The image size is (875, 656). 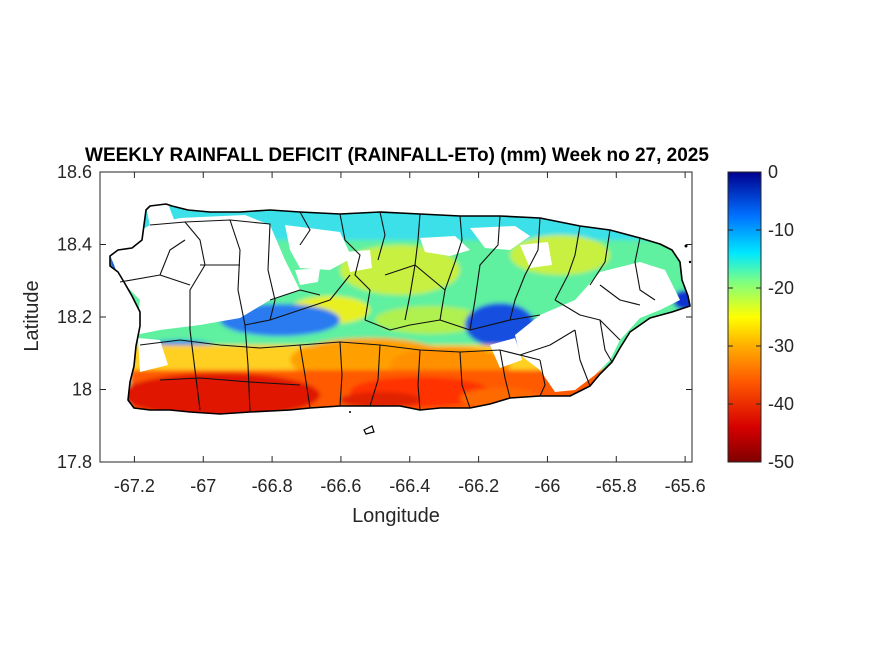 I want to click on y-tick-label: 18.4, so click(x=74, y=245).